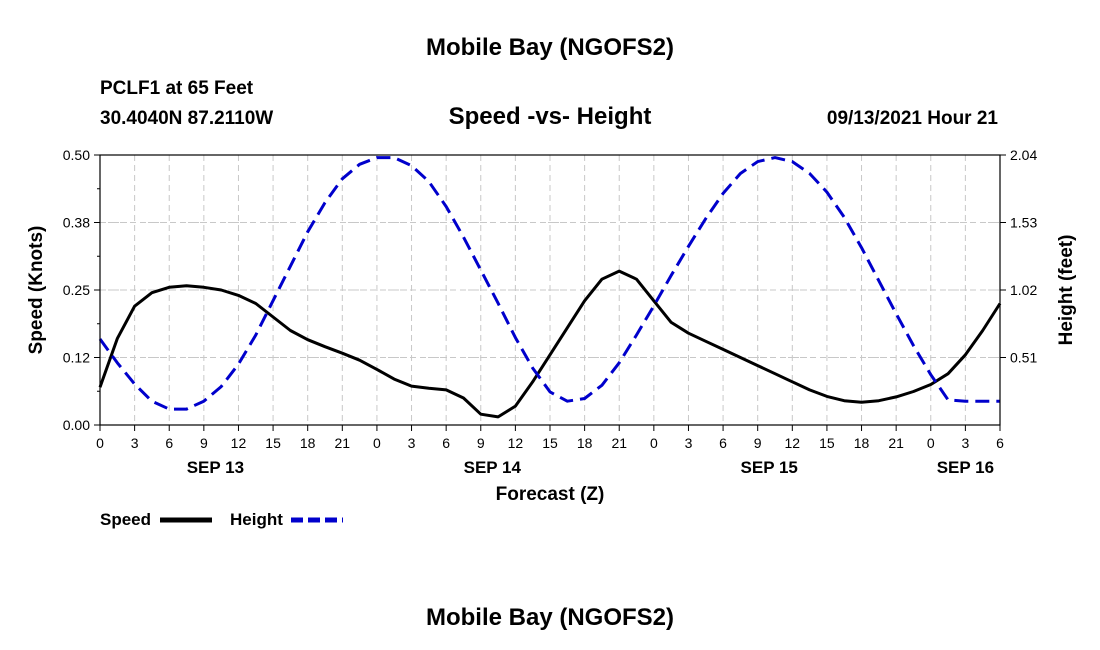 This screenshot has height=650, width=1100. What do you see at coordinates (221, 519) in the screenshot?
I see `legend: Speed Height` at bounding box center [221, 519].